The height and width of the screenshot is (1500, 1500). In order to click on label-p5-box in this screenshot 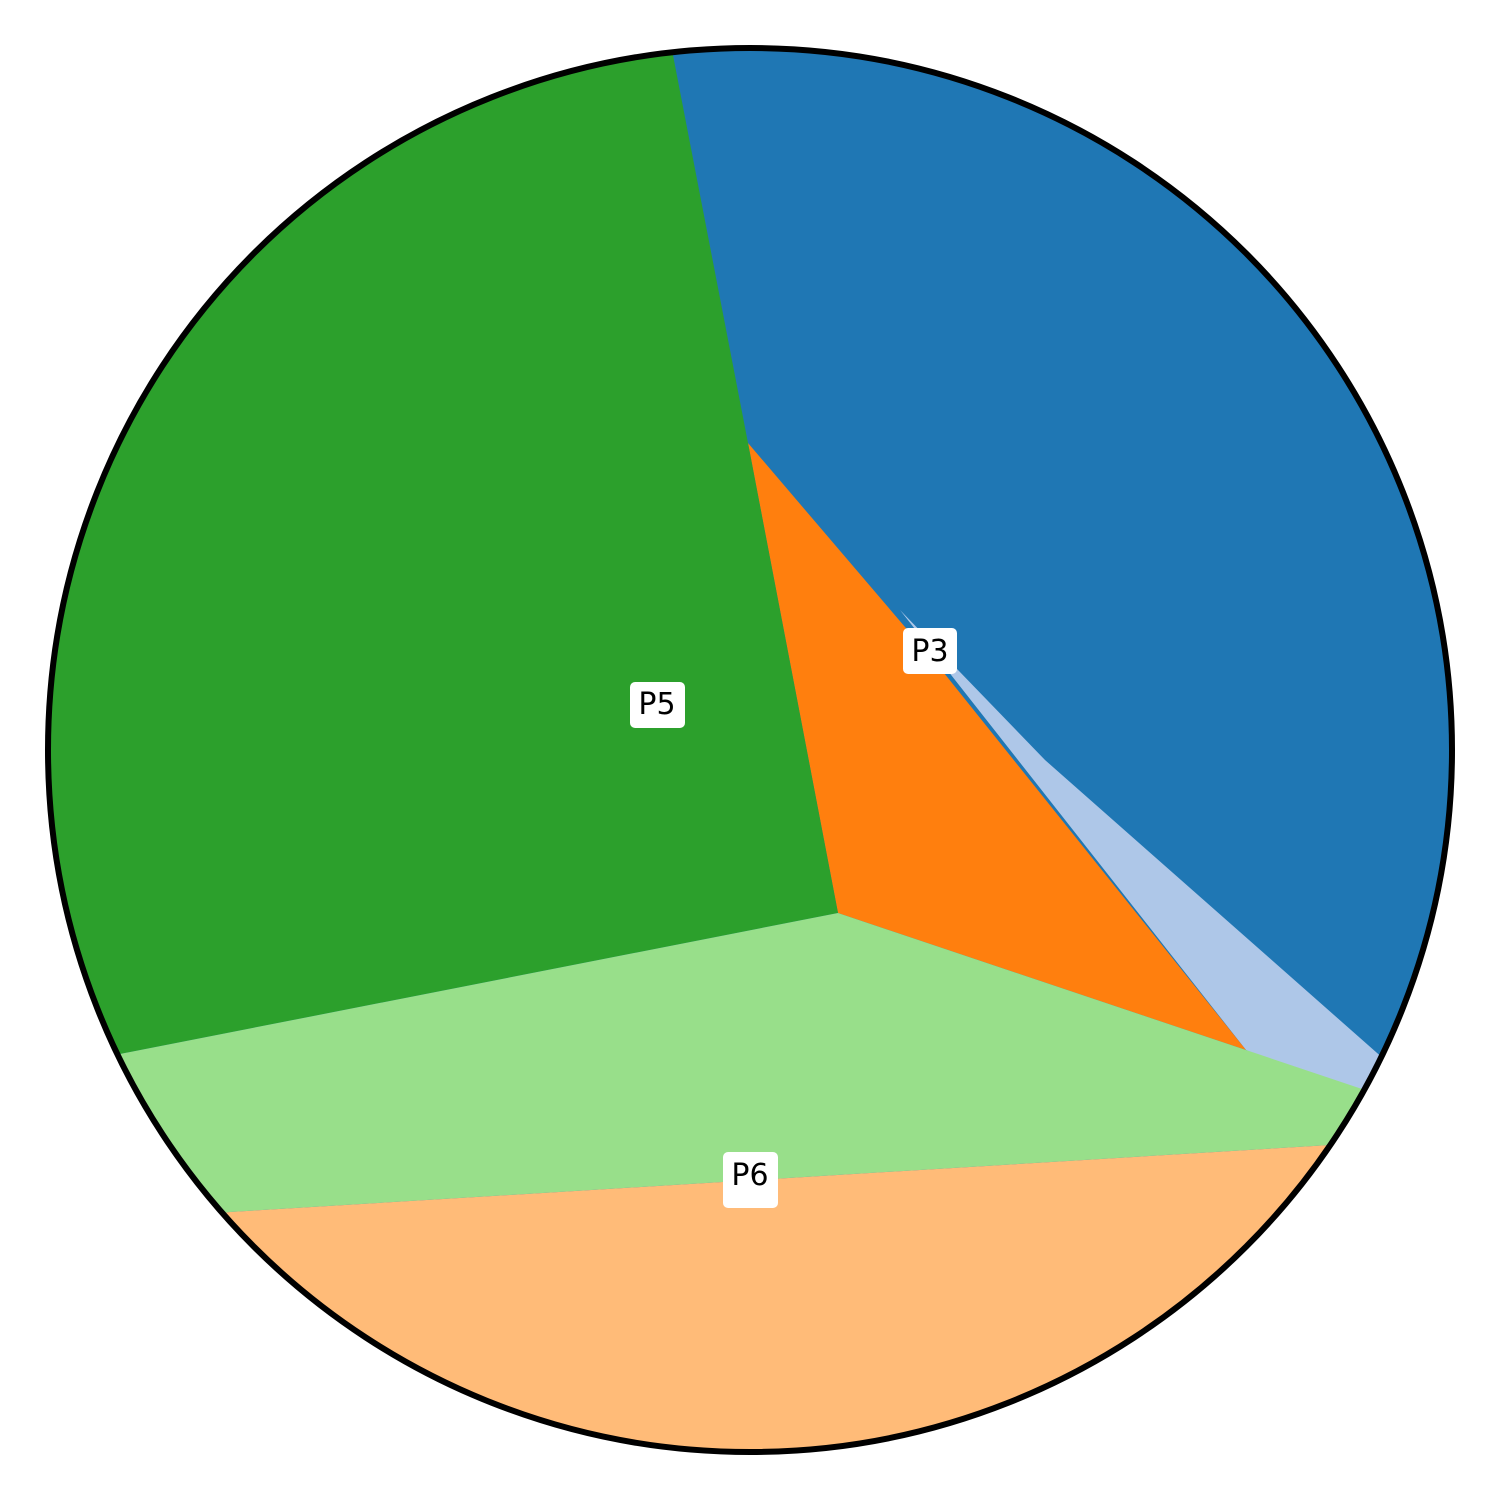, I will do `click(657, 705)`.